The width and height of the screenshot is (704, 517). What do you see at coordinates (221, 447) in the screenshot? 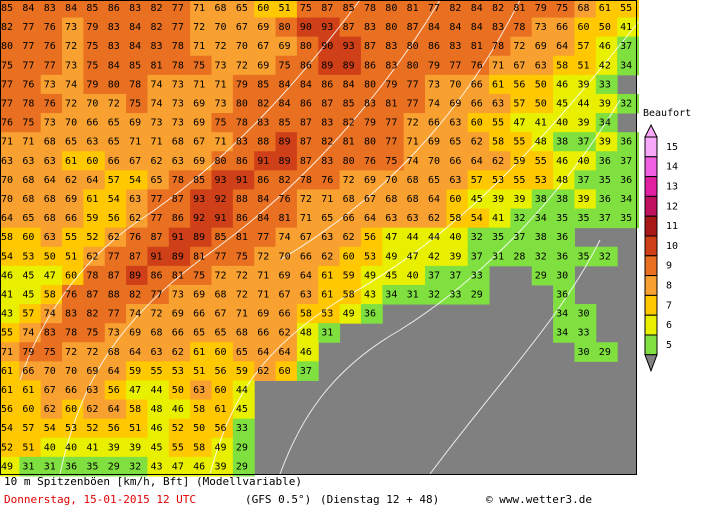
I see `value-label: 49` at bounding box center [221, 447].